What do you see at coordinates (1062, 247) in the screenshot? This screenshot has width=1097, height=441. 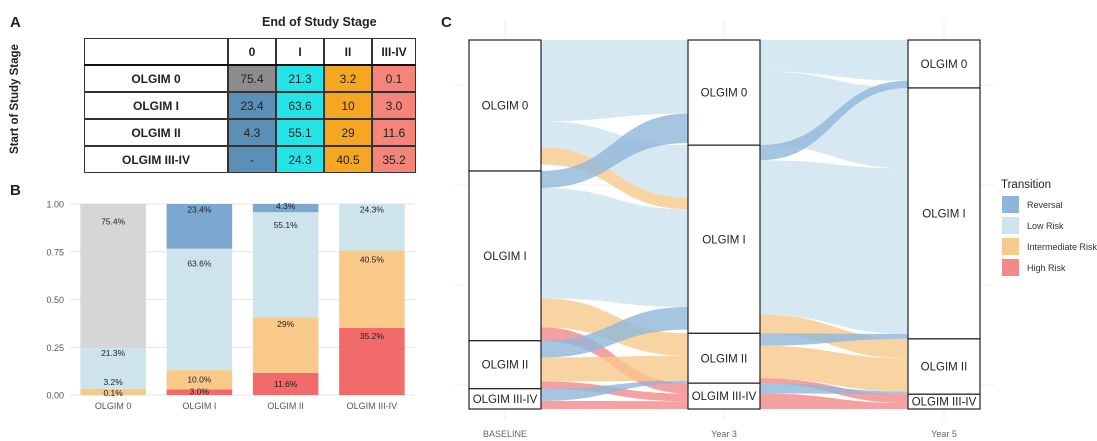 I see `legend-label: Intermediate Risk` at bounding box center [1062, 247].